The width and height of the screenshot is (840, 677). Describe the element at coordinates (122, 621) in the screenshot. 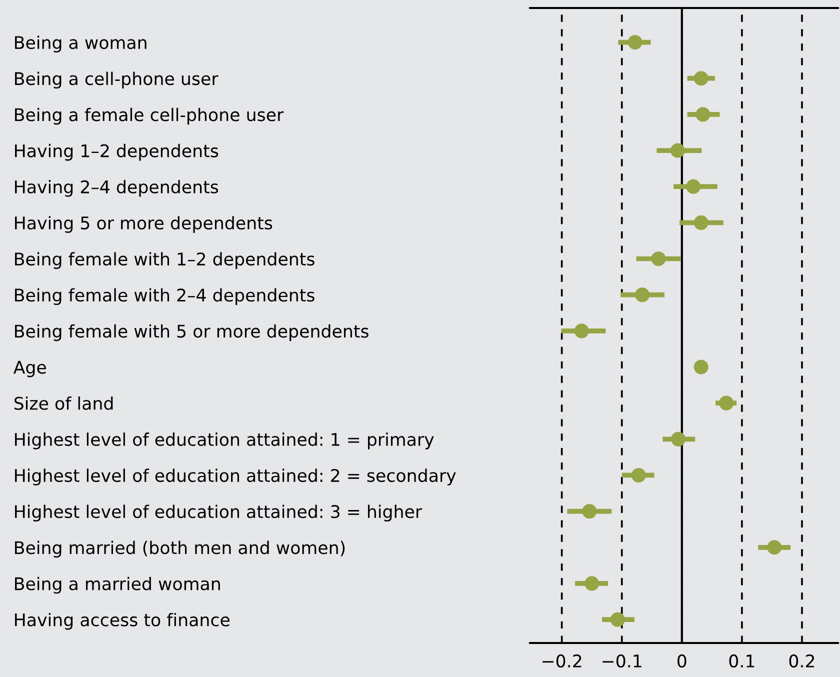

I see `y-tick-label: Having access to finance` at that location.